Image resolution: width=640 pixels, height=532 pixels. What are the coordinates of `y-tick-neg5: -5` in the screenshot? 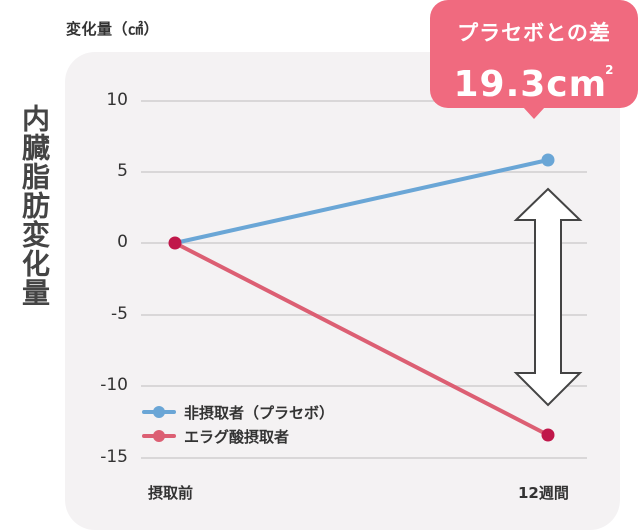 It's located at (119, 314).